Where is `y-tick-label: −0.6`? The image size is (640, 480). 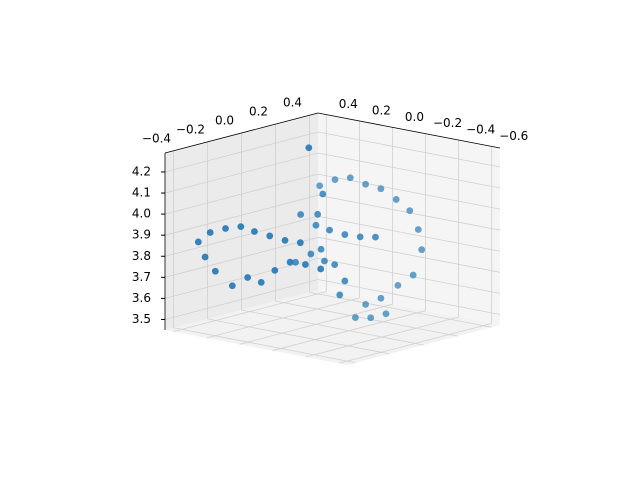
y-tick-label: −0.6 is located at coordinates (513, 136).